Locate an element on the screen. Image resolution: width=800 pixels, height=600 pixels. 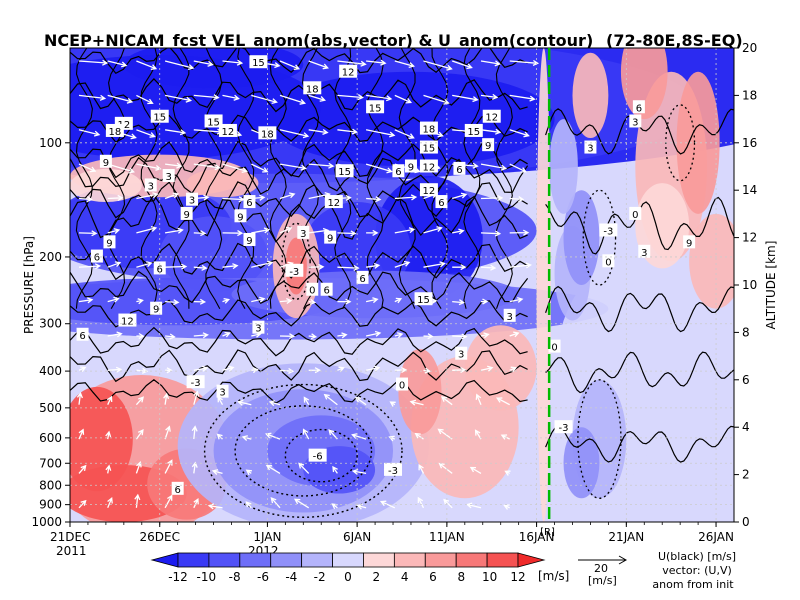
vector-scale-unit: [m/s] is located at coordinates (602, 580).